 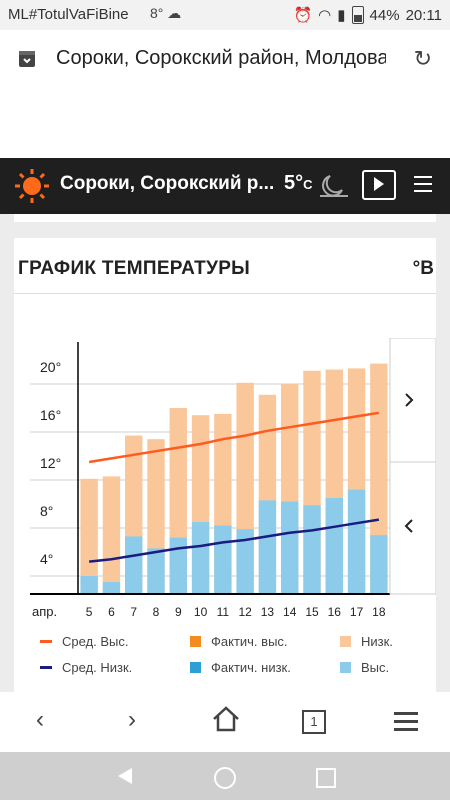 What do you see at coordinates (303, 15) in the screenshot?
I see `alarm-icon: ⏰` at bounding box center [303, 15].